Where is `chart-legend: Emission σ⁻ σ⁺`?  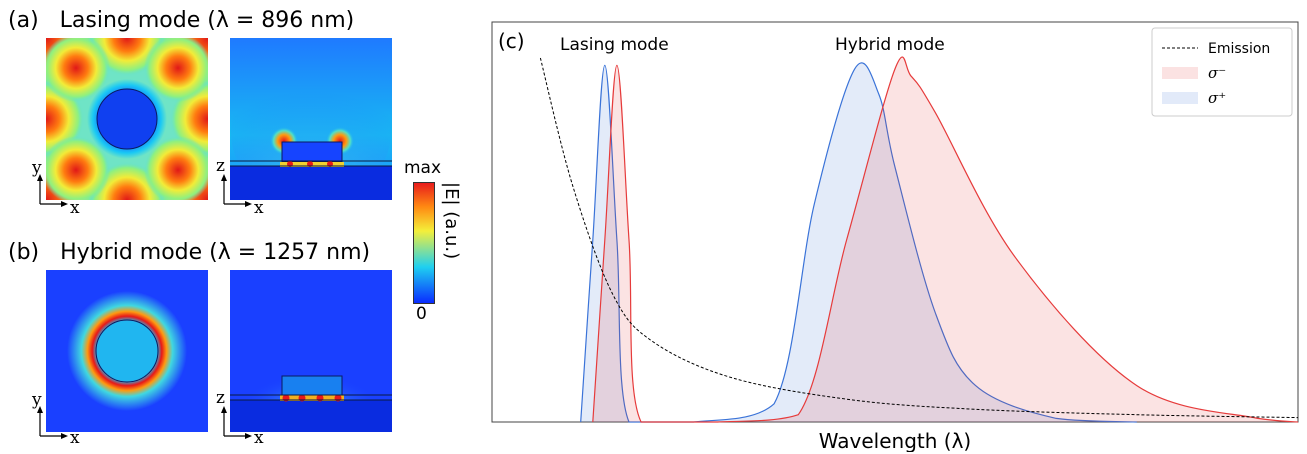
chart-legend: Emission σ⁻ σ⁺ is located at coordinates (1222, 72).